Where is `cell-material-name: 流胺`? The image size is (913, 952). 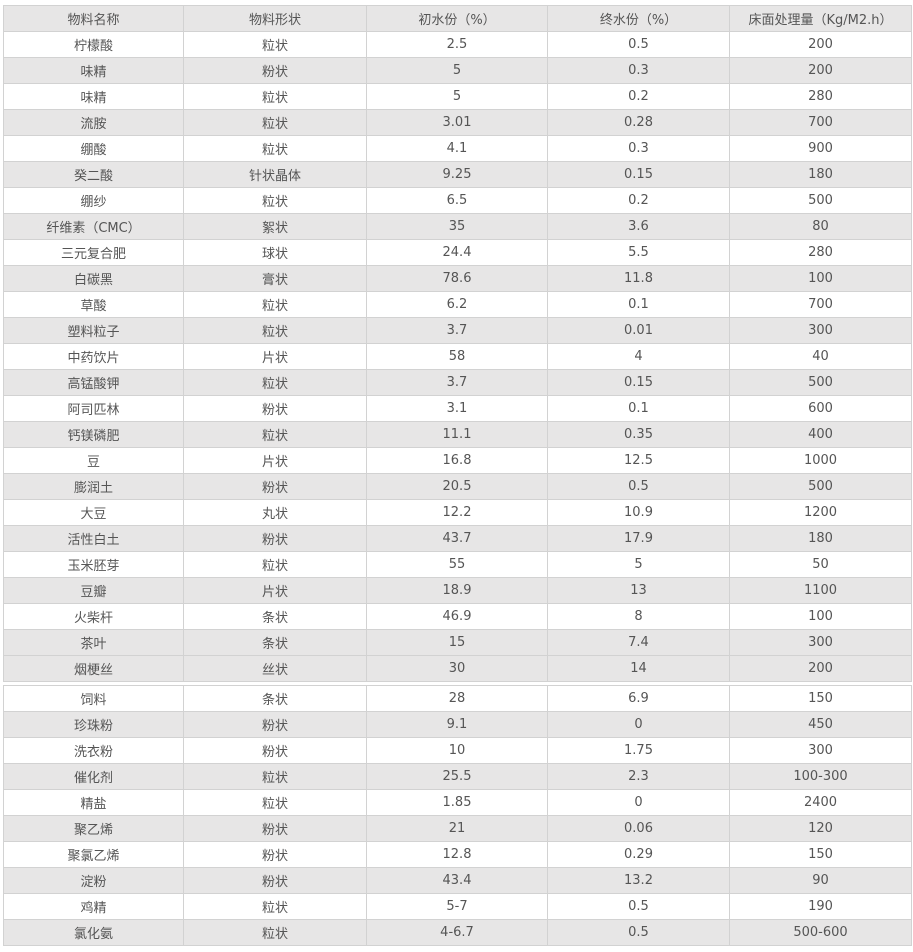 cell-material-name: 流胺 is located at coordinates (93, 122).